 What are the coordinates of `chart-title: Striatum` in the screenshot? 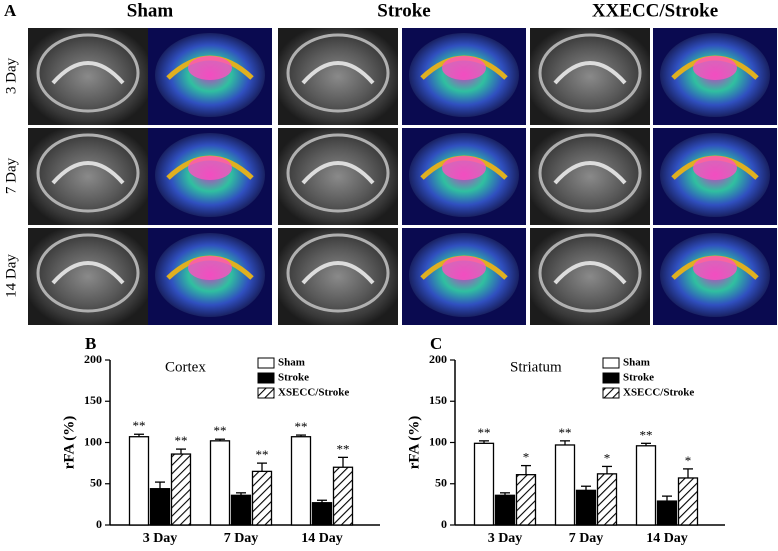 It's located at (536, 367).